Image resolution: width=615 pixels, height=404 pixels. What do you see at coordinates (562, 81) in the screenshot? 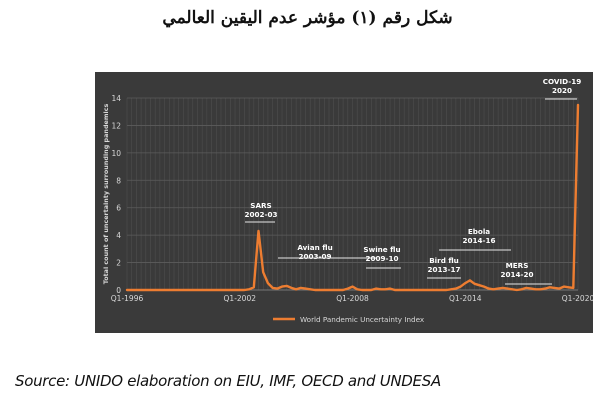
I see `annotation-label: COVID-19` at bounding box center [562, 81].